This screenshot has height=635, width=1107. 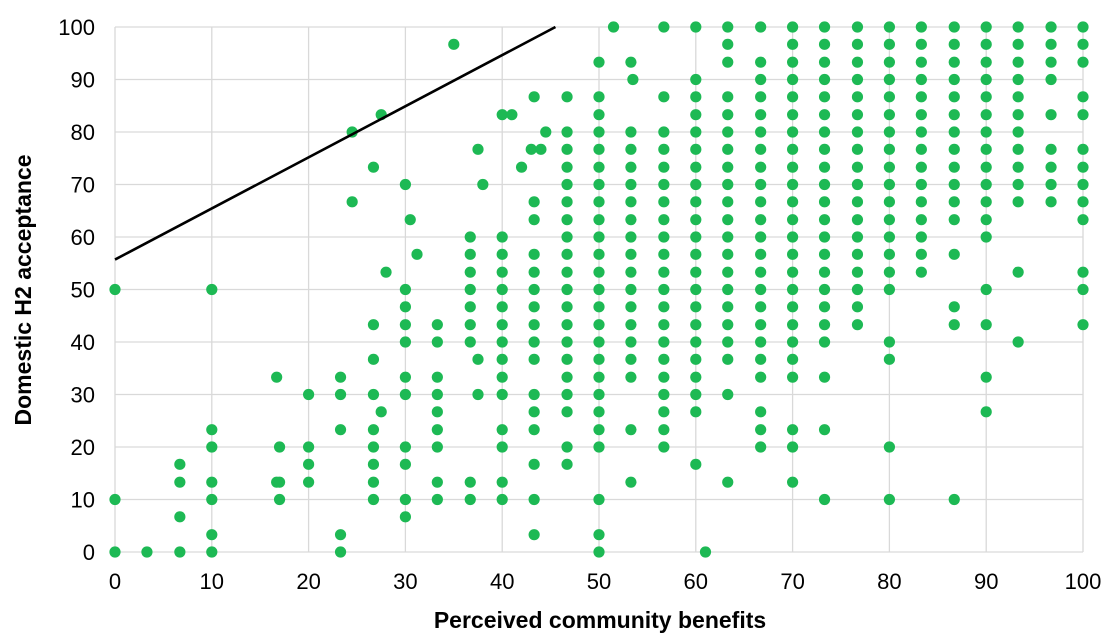 What do you see at coordinates (83, 500) in the screenshot?
I see `y-tick-label: 10` at bounding box center [83, 500].